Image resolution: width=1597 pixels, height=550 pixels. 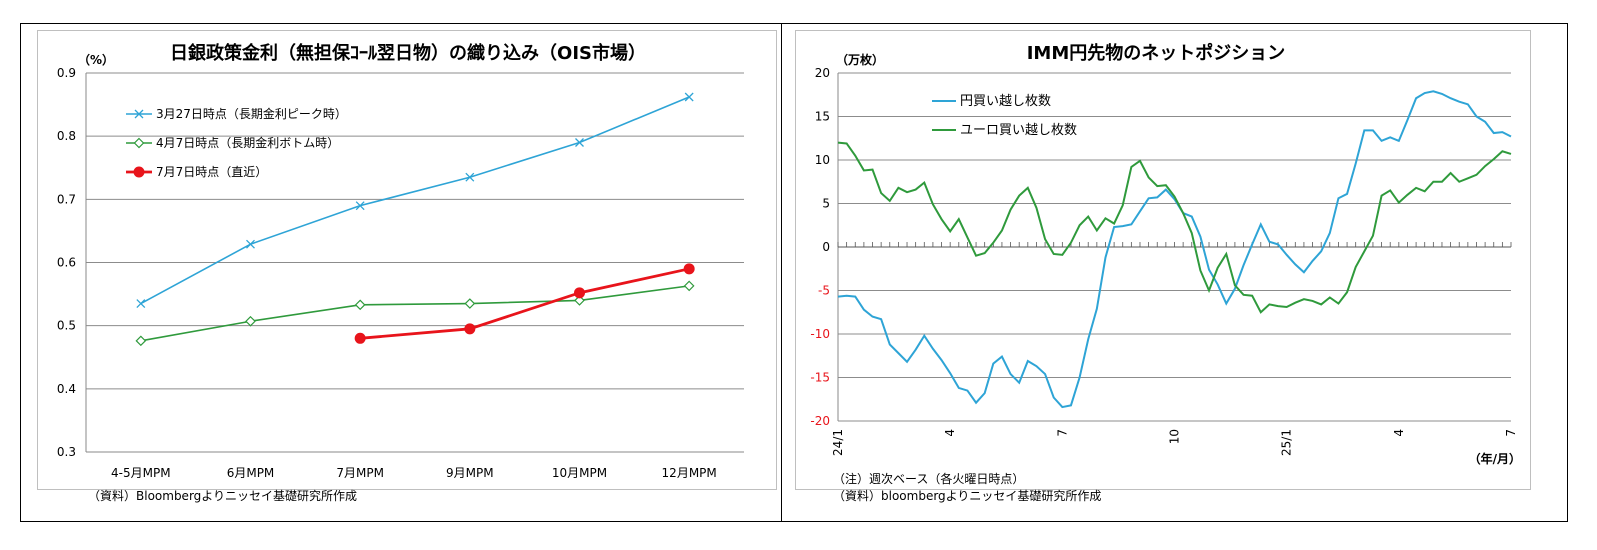 I want to click on y-axis-unit: （%）, so click(x=96, y=59).